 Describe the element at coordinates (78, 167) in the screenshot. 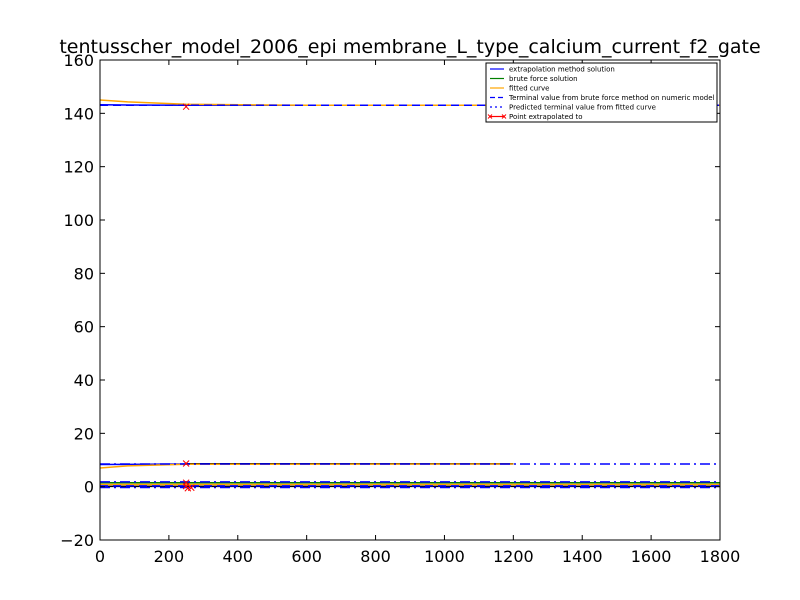

I see `y-tick-label: 120` at that location.